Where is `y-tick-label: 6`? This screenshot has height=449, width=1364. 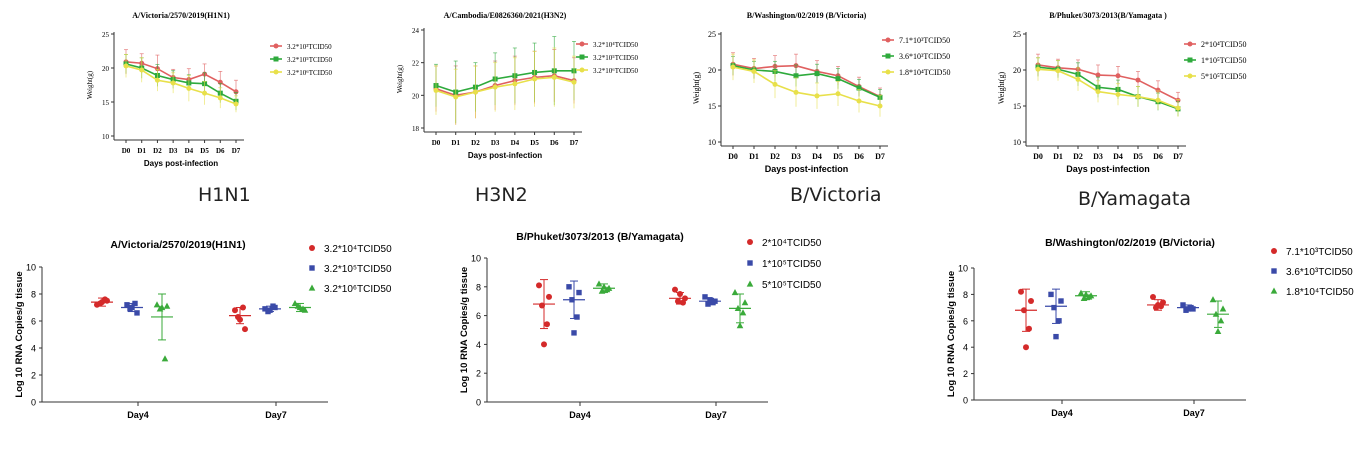 y-tick-label: 6 is located at coordinates (33, 322).